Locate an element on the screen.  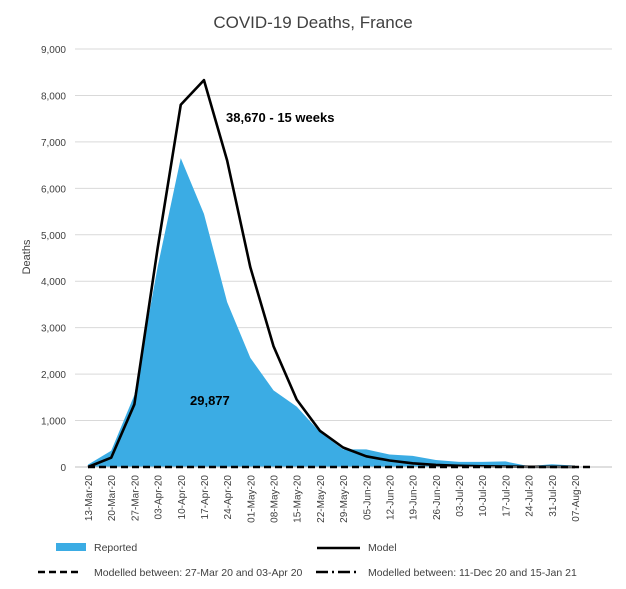
y-tick-label: 2,000 is located at coordinates (53, 375).